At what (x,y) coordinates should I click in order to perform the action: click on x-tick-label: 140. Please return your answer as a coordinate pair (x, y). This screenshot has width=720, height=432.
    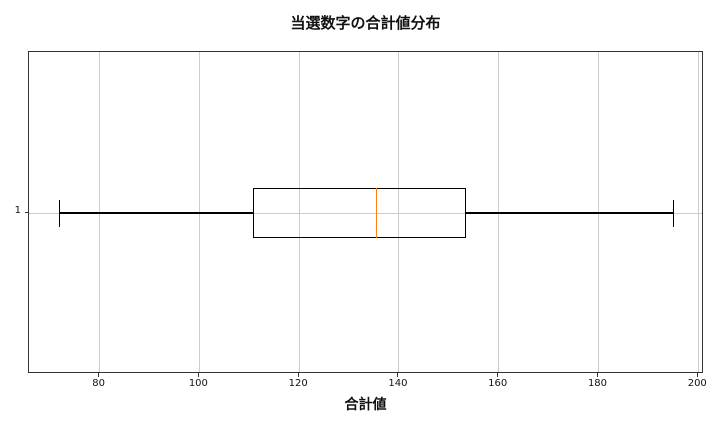
    Looking at the image, I should click on (398, 383).